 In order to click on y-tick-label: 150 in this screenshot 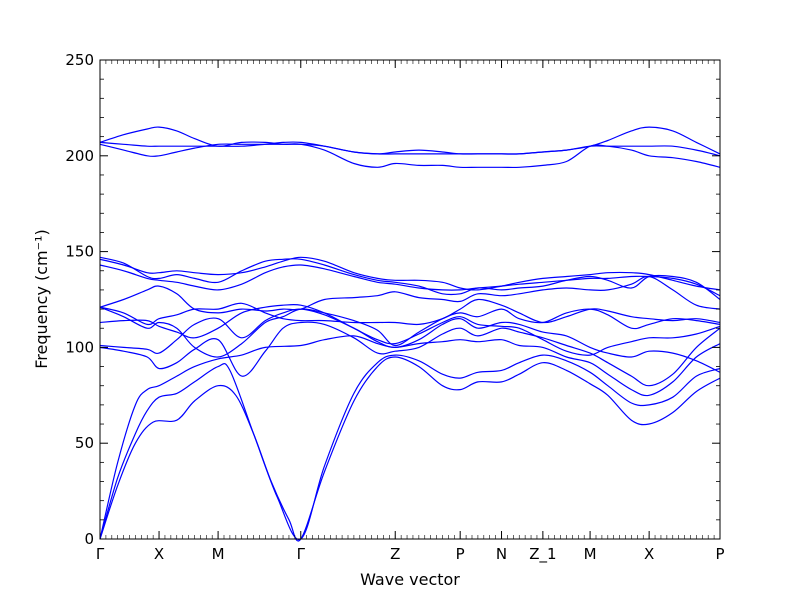, I will do `click(79, 252)`.